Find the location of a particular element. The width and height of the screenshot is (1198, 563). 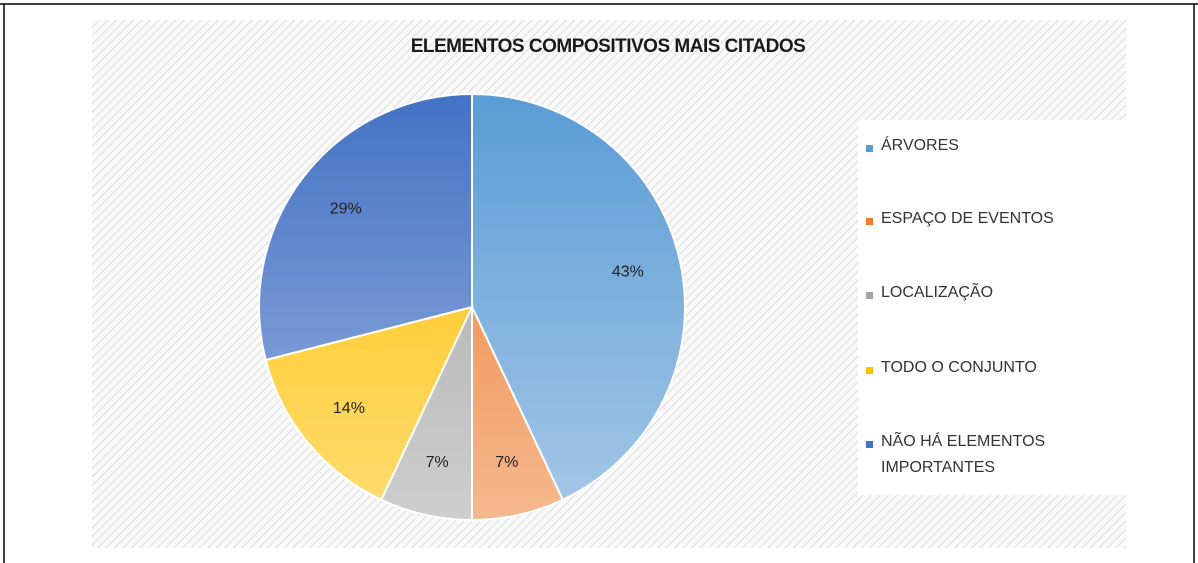

legend-entry: LOCALIZAÇÃO is located at coordinates (986, 295).